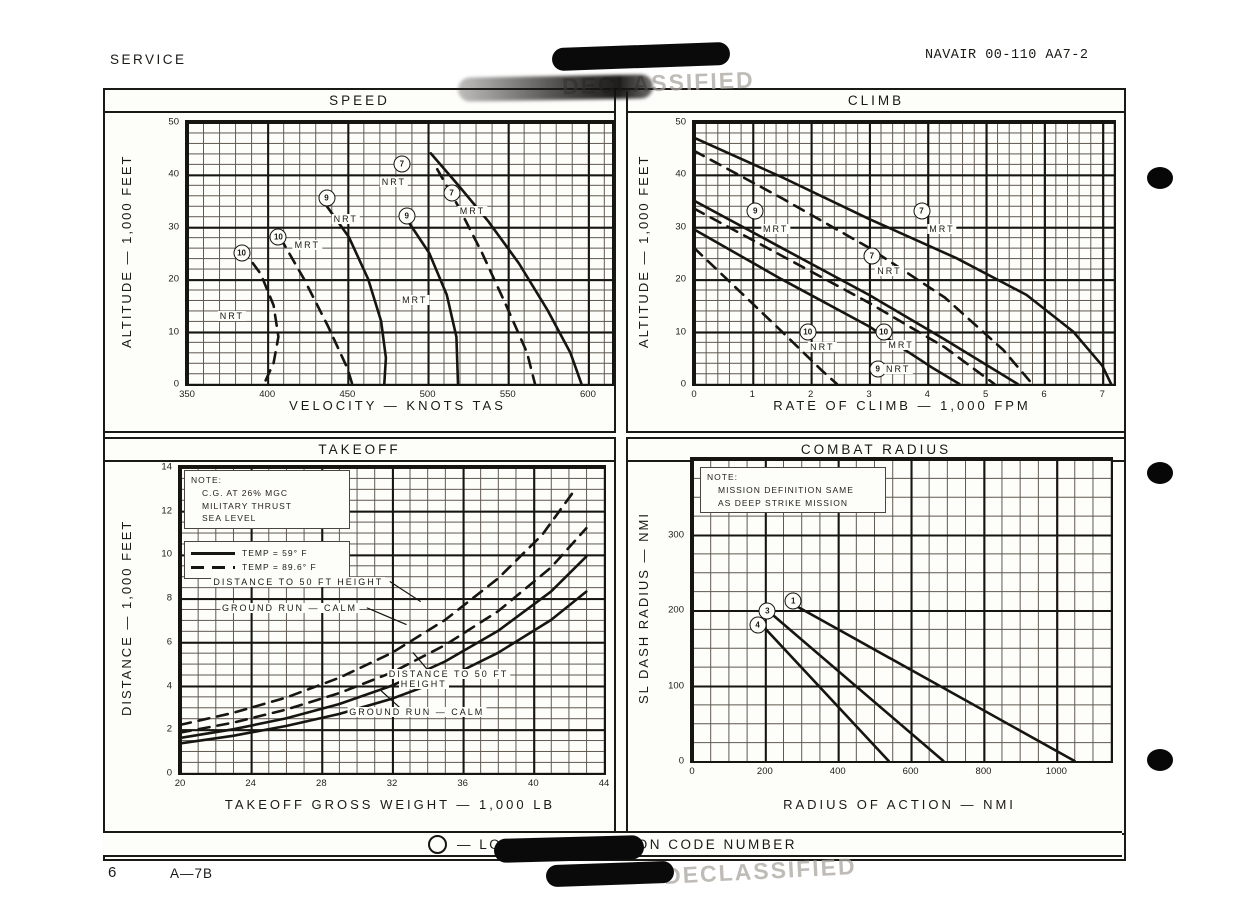  I want to click on x-tick-label: 40, so click(533, 783).